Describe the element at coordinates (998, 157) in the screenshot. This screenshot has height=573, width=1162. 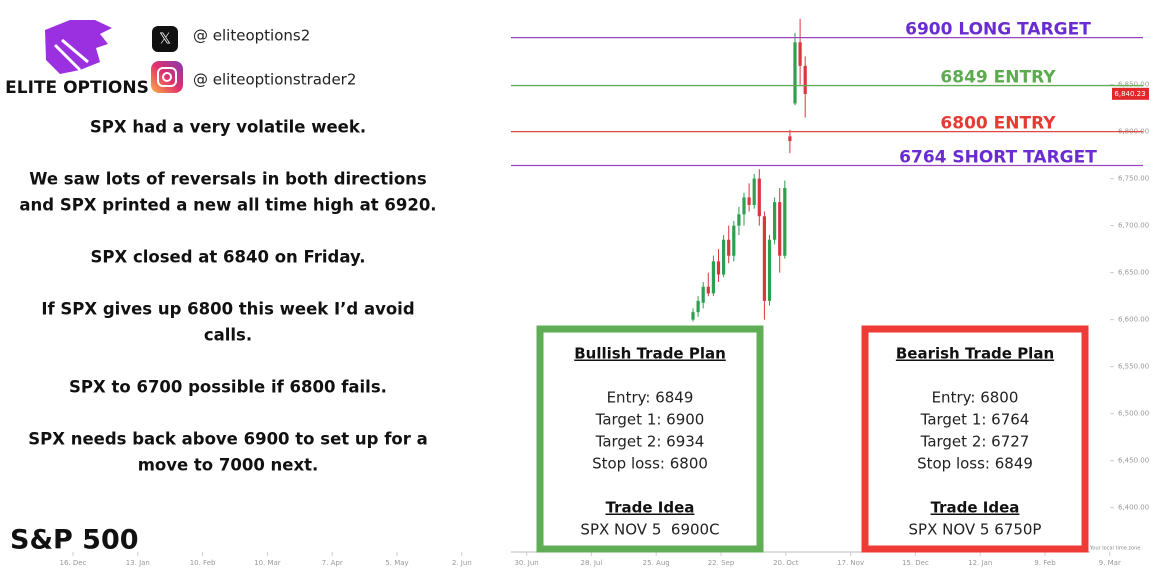
I see `level-label: 6764 SHORT TARGET` at that location.